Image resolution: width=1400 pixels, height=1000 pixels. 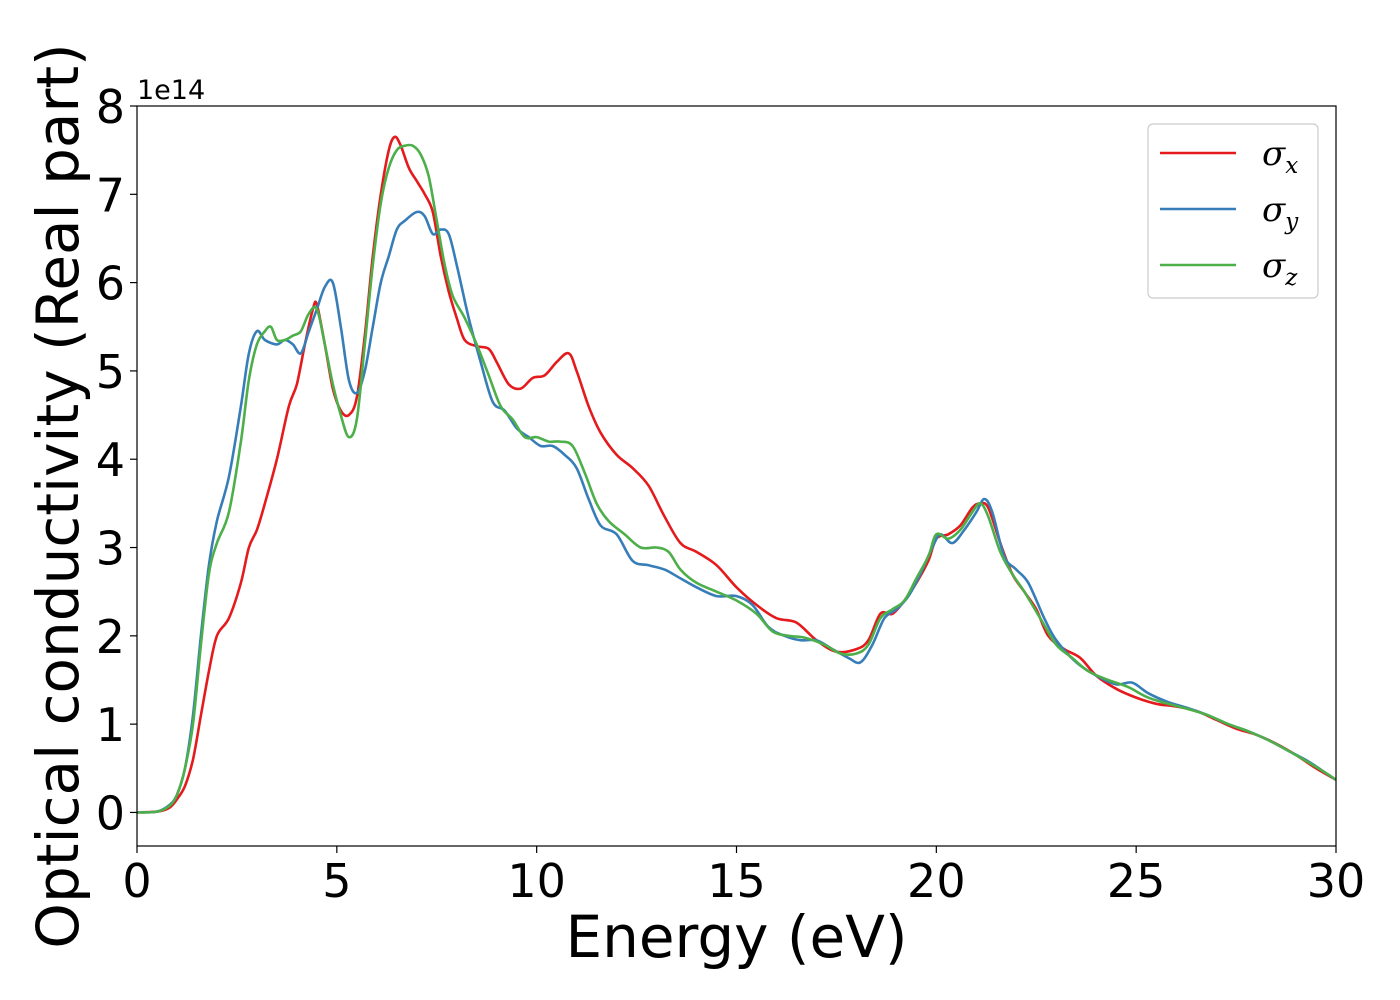 What do you see at coordinates (336, 881) in the screenshot?
I see `x-tick-label: 5` at bounding box center [336, 881].